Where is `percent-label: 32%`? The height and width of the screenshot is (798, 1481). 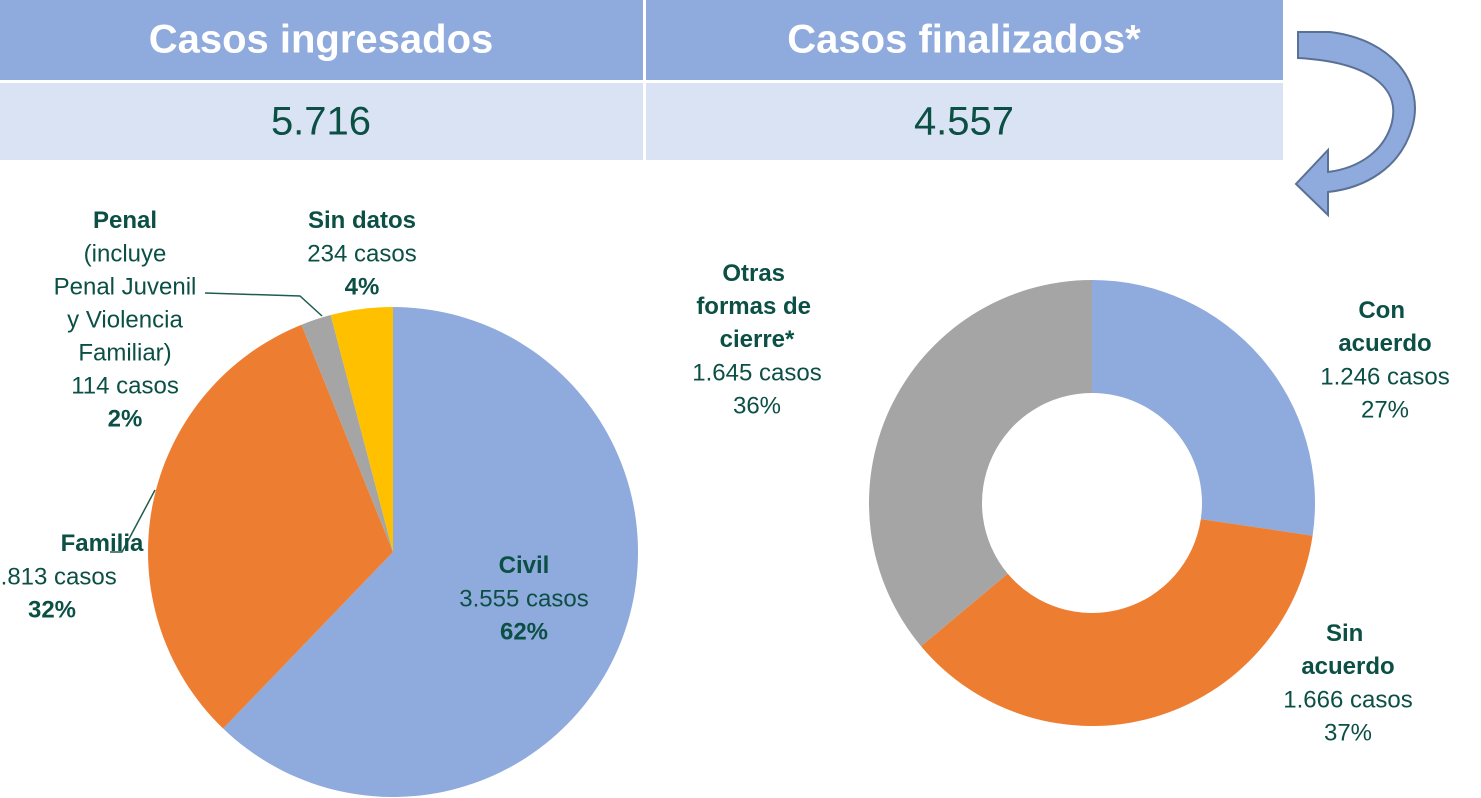 percent-label: 32% is located at coordinates (52, 609).